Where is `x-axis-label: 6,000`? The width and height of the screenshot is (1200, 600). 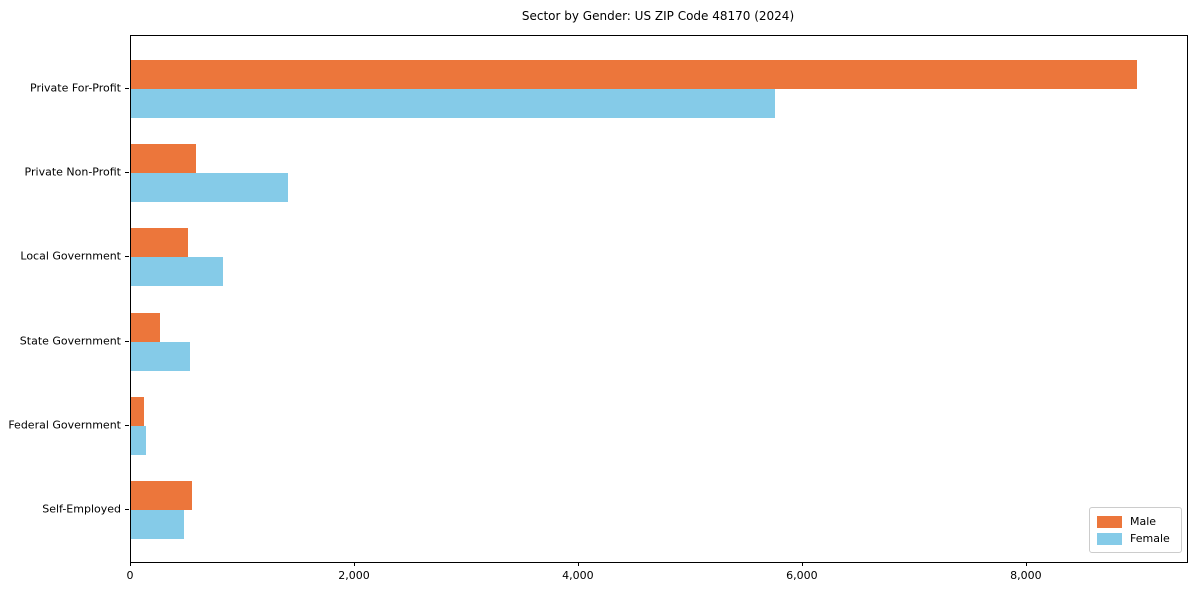
x-axis-label: 6,000 is located at coordinates (802, 575).